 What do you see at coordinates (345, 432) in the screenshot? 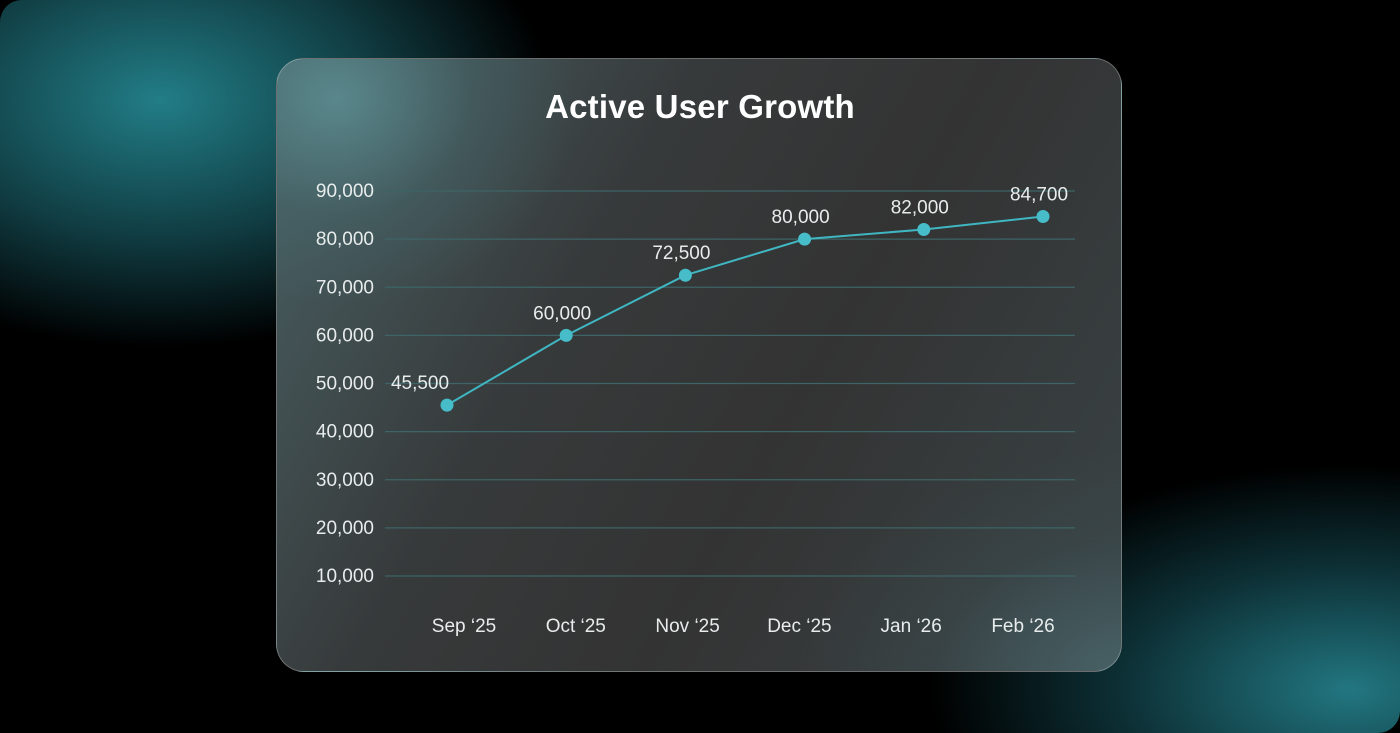
I see `y-tick-label: 40,000` at bounding box center [345, 432].